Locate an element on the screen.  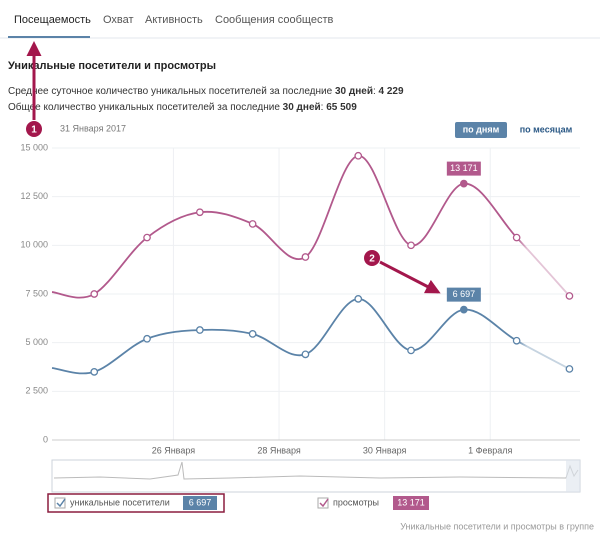
legend-highlight is located at coordinates (136, 503).